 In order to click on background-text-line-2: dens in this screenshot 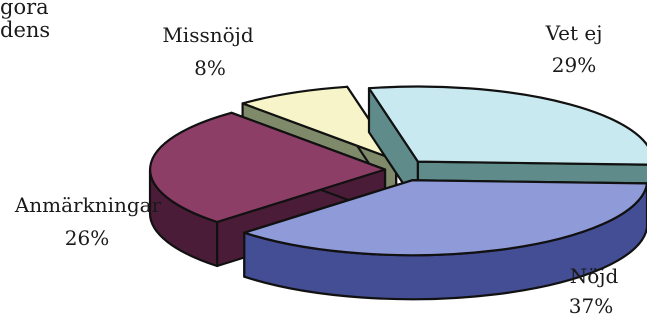, I will do `click(25, 30)`.